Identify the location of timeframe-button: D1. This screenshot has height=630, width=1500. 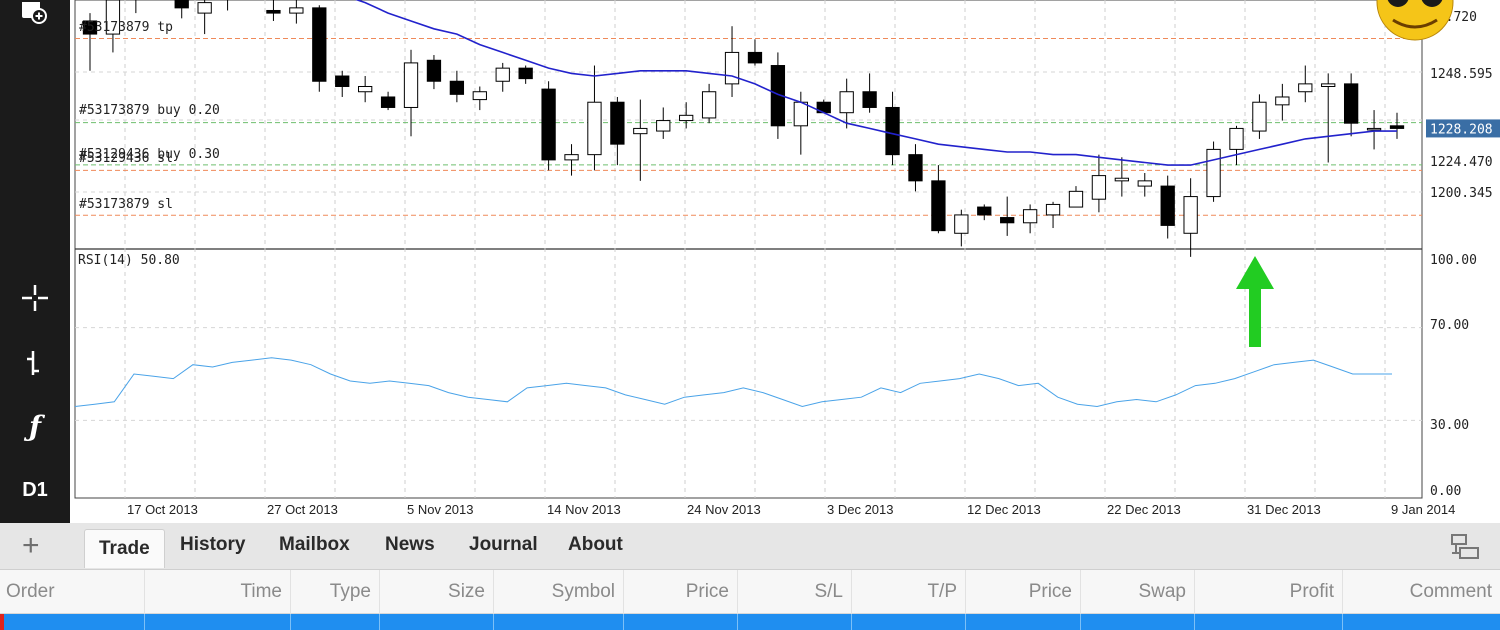
(35, 490).